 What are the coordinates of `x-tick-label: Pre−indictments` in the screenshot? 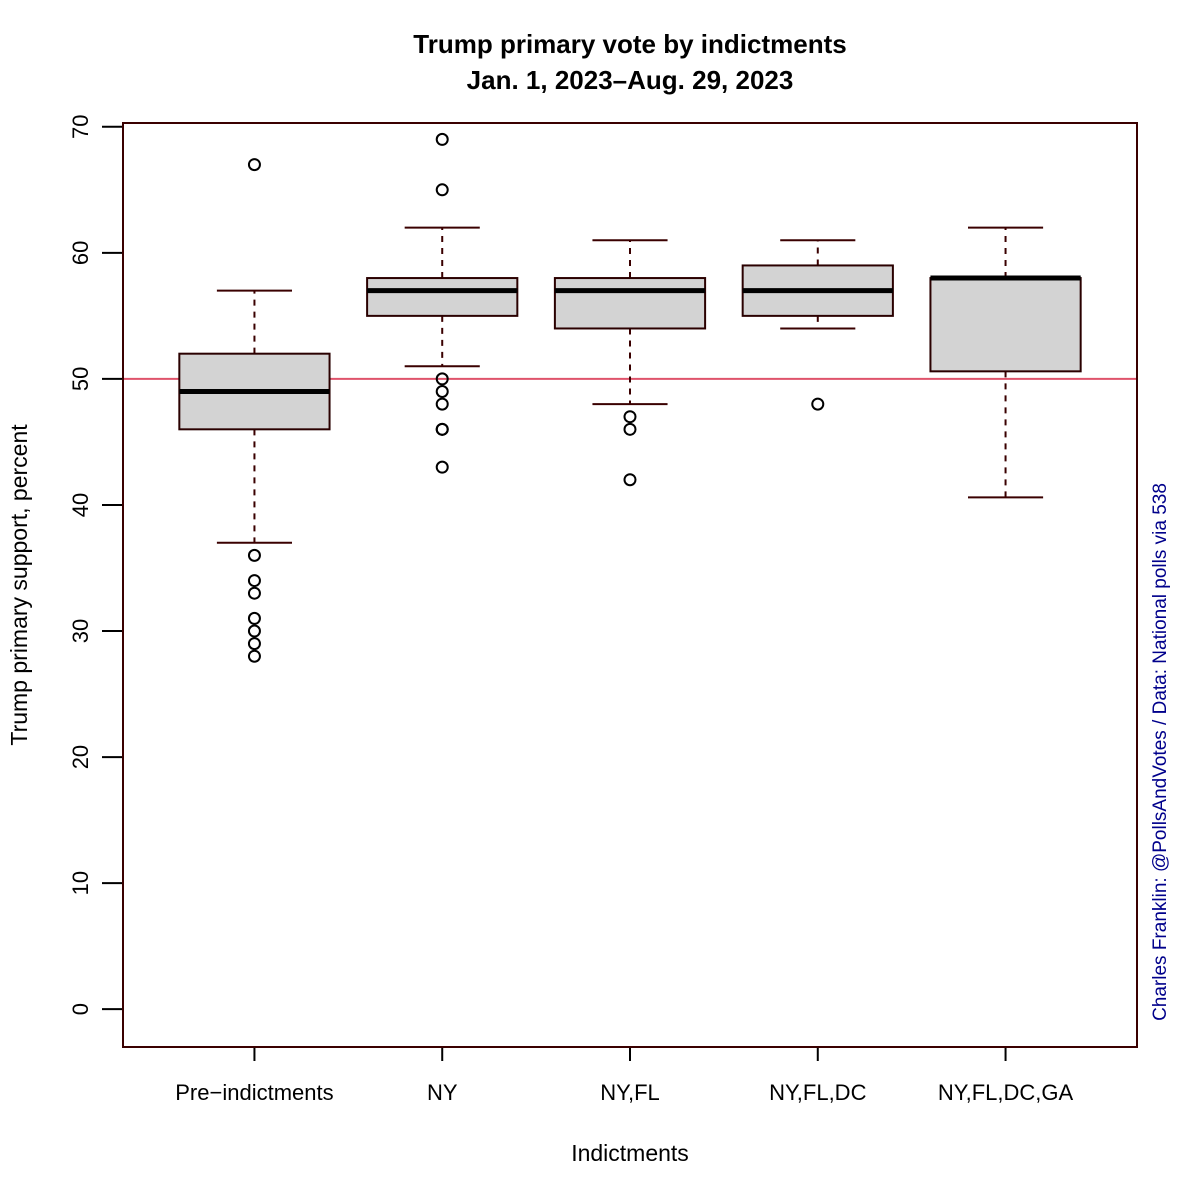 It's located at (254, 1092).